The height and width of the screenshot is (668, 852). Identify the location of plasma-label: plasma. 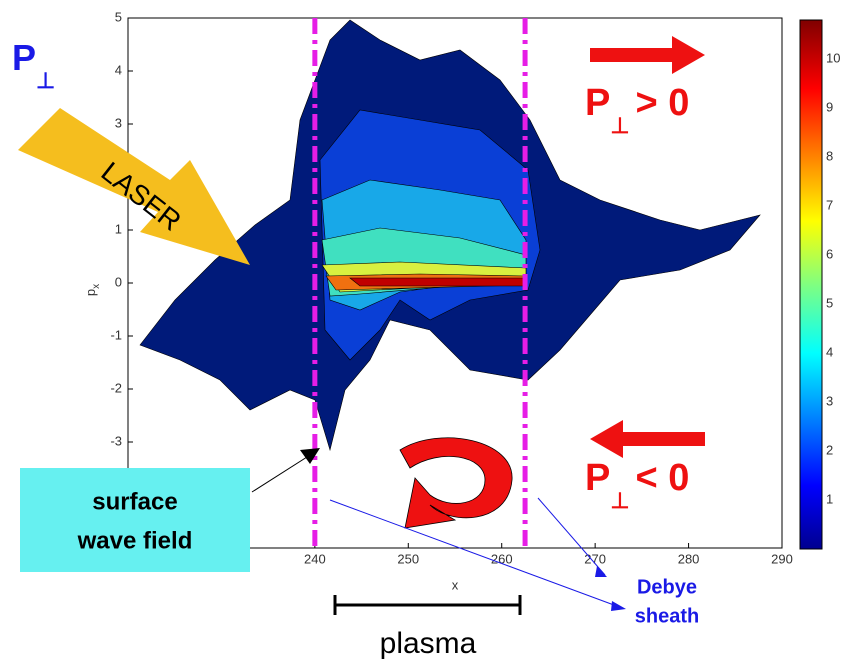
(428, 643).